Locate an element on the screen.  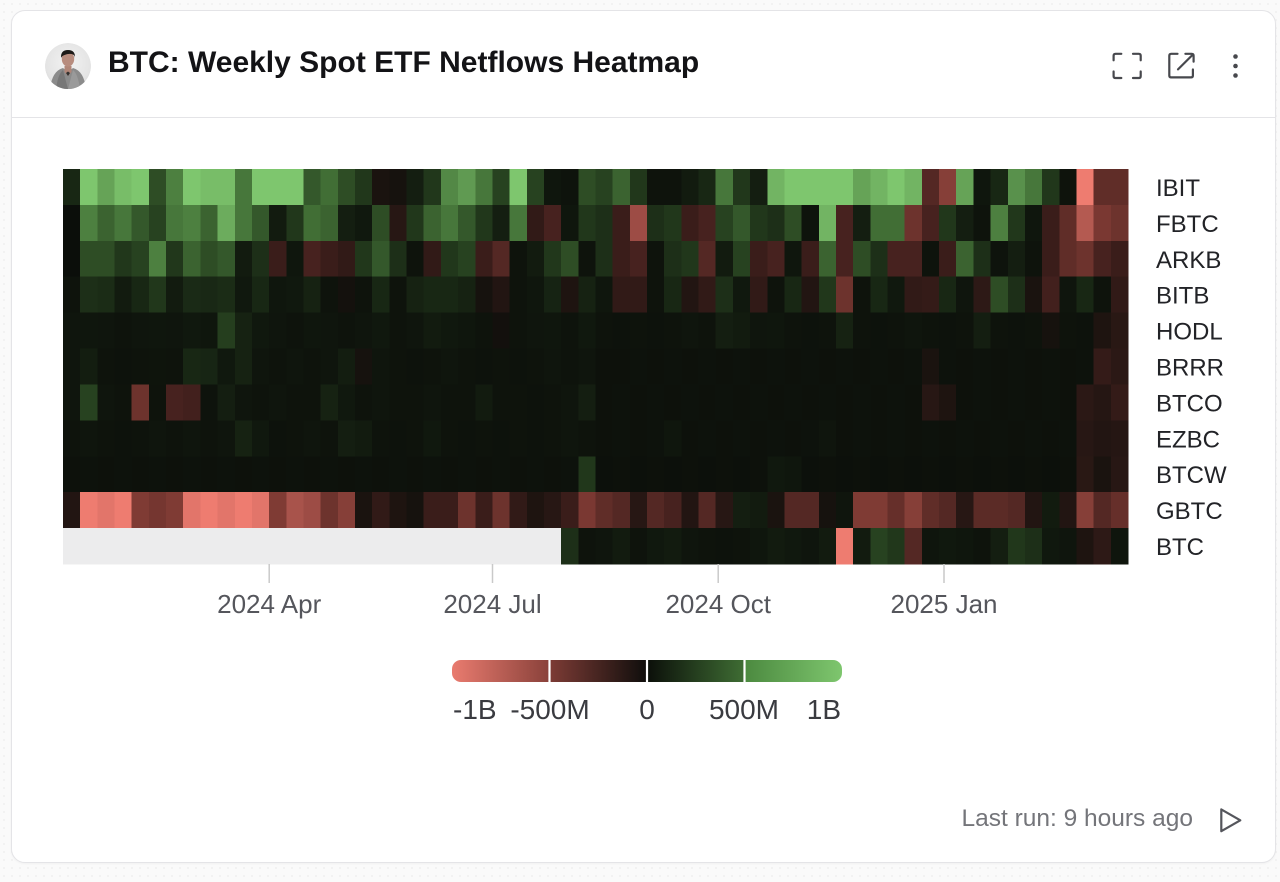
svg-text: ARKB is located at coordinates (1188, 260).